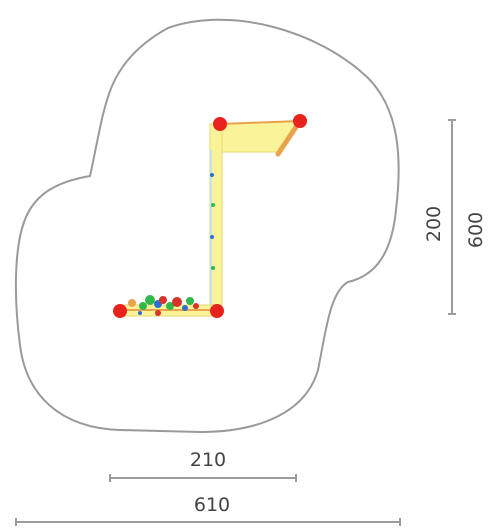 Image resolution: width=488 pixels, height=530 pixels. What do you see at coordinates (163, 305) in the screenshot?
I see `climbing-holds` at bounding box center [163, 305].